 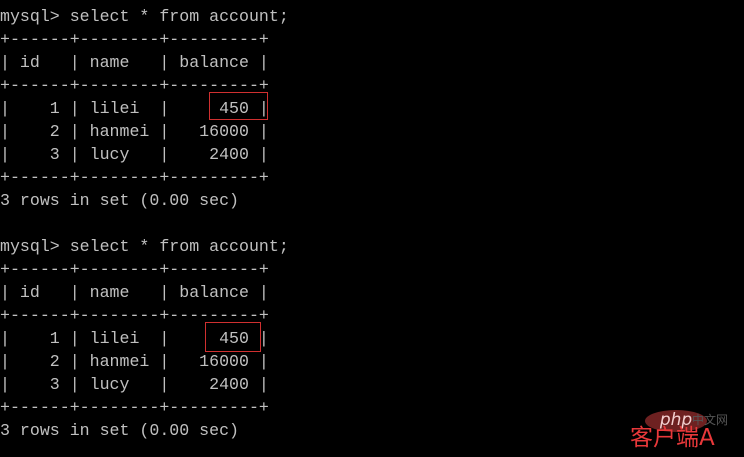 What do you see at coordinates (672, 438) in the screenshot?
I see `client-label: 客户端A` at bounding box center [672, 438].